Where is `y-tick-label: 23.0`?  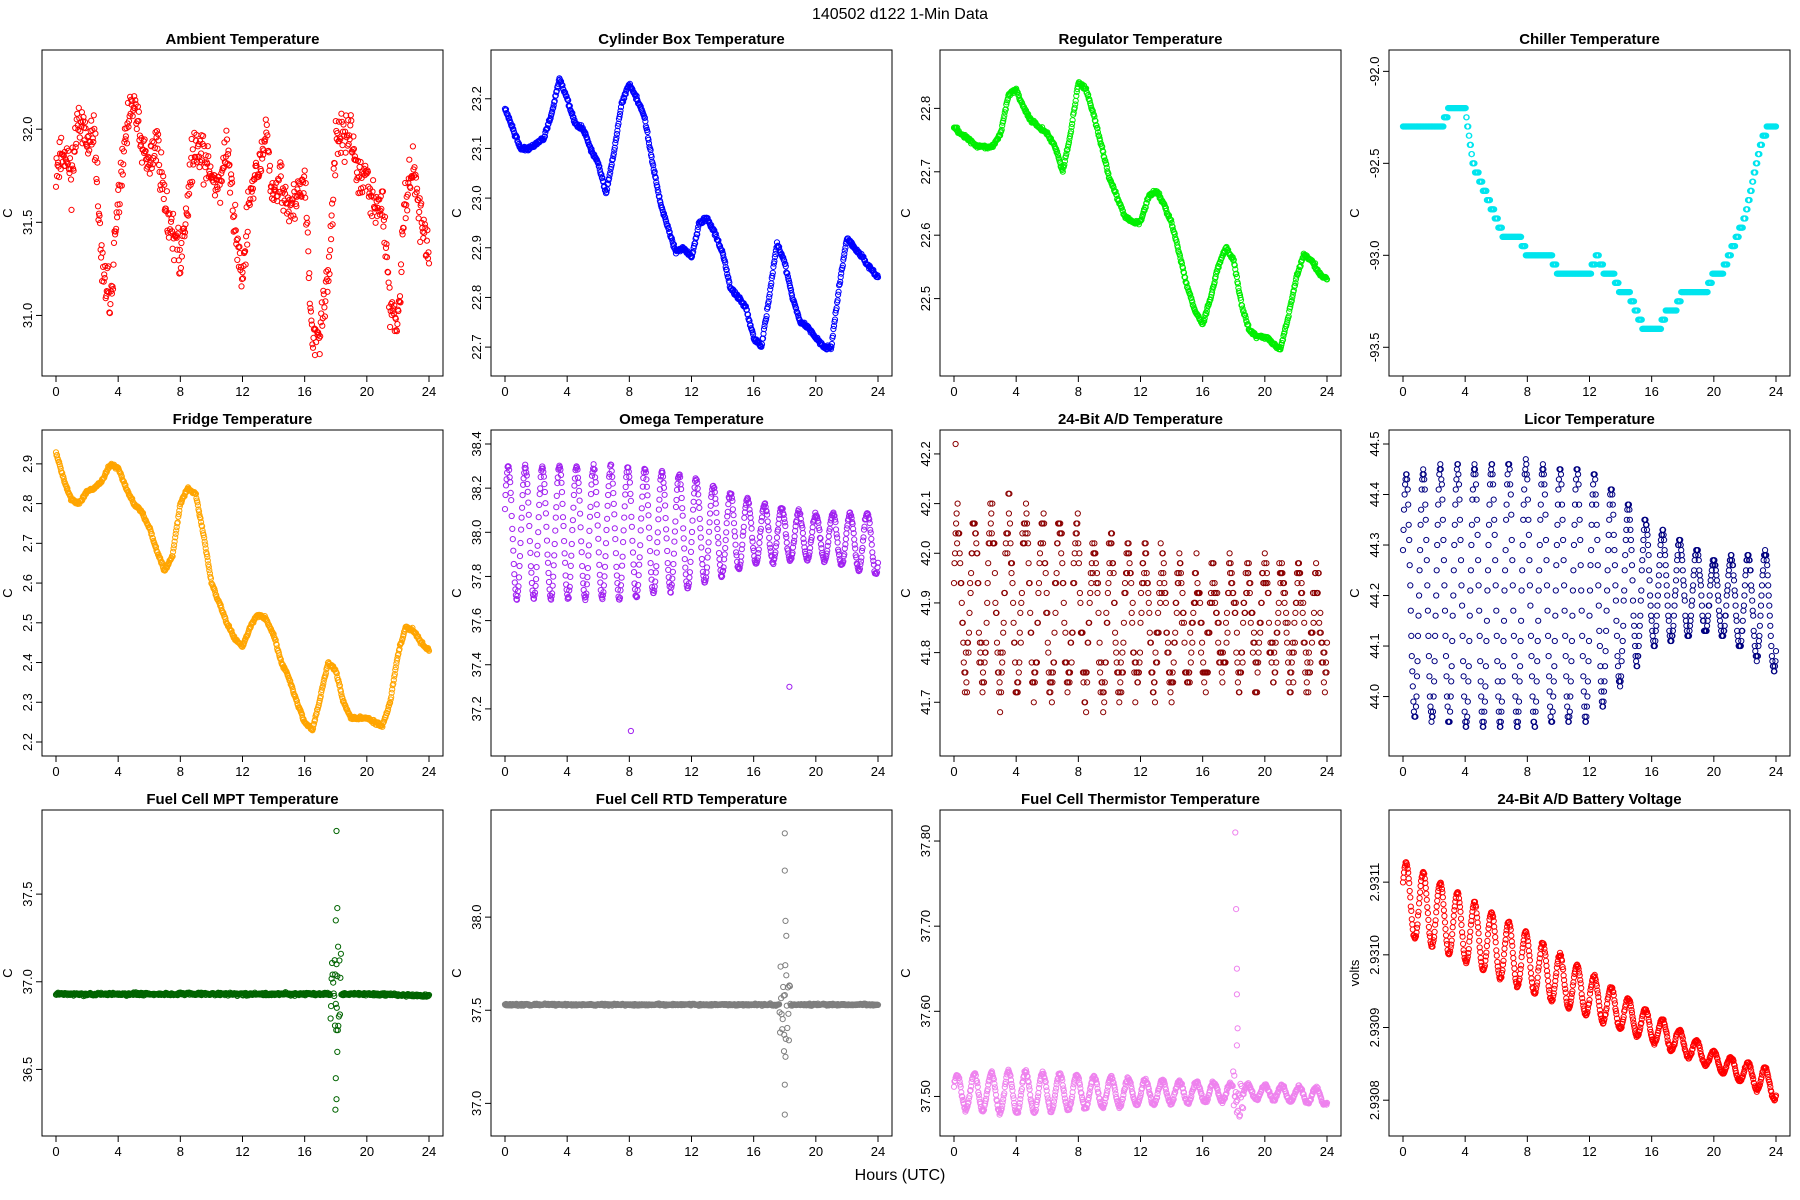
y-tick-label: 23.0 is located at coordinates (476, 197).